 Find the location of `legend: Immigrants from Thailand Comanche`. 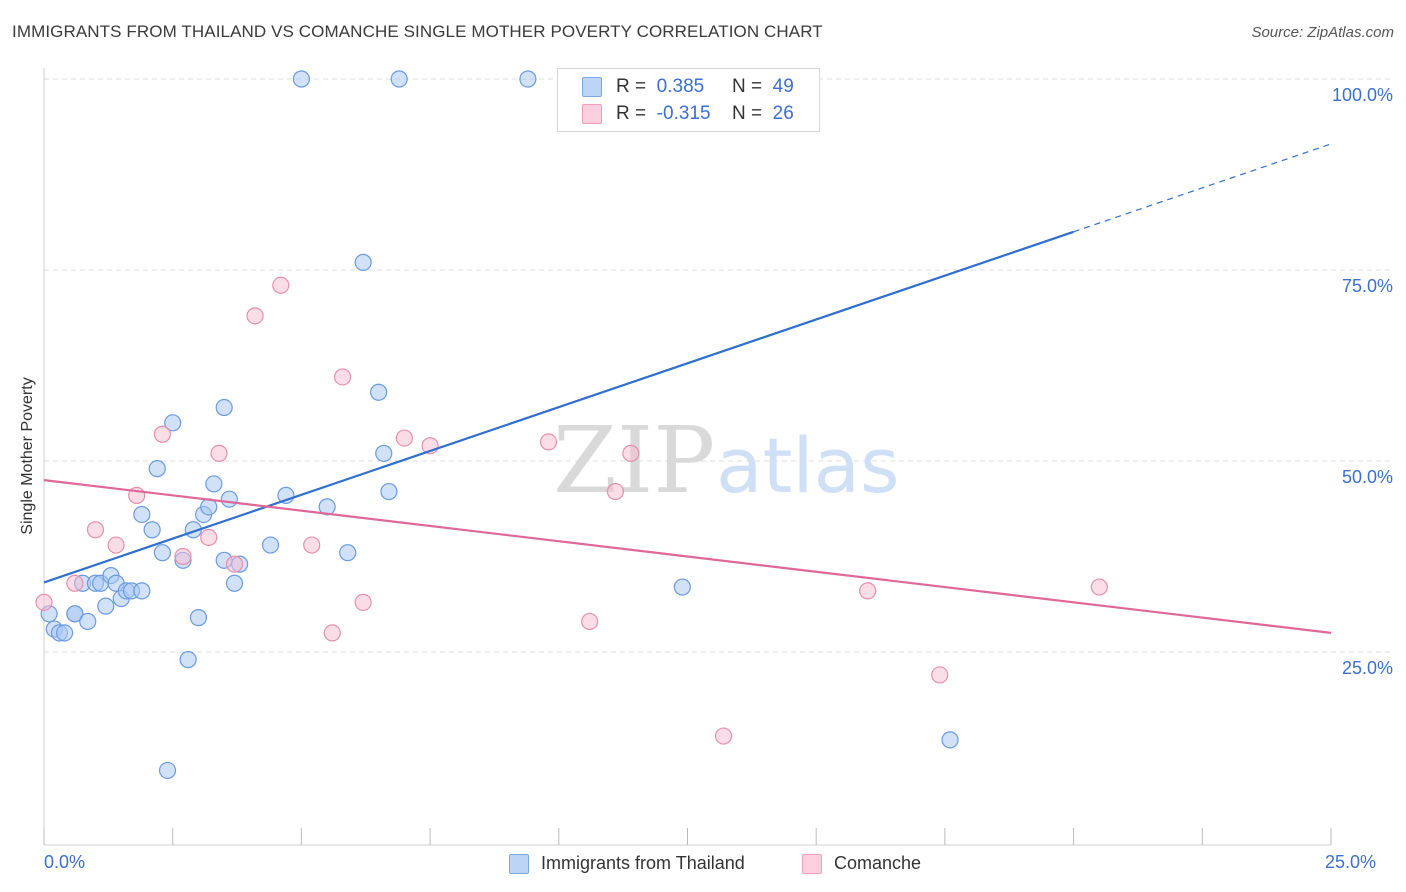

legend: Immigrants from Thailand Comanche is located at coordinates (703, 865).